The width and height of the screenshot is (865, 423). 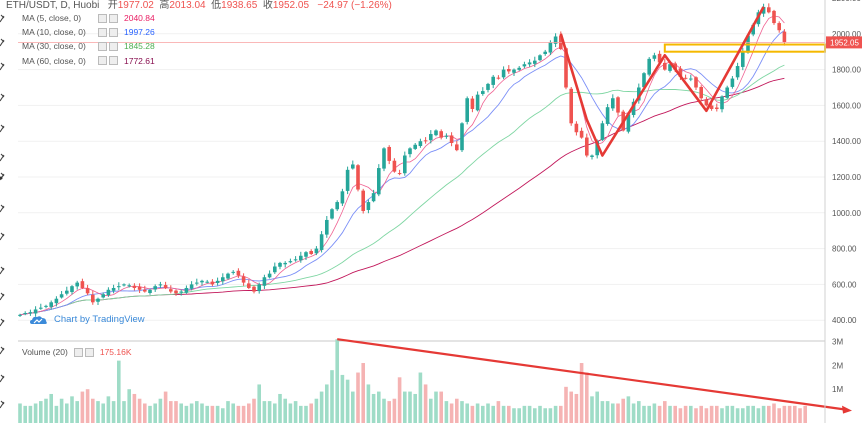 I want to click on open-value: 1977.02, so click(x=135, y=5).